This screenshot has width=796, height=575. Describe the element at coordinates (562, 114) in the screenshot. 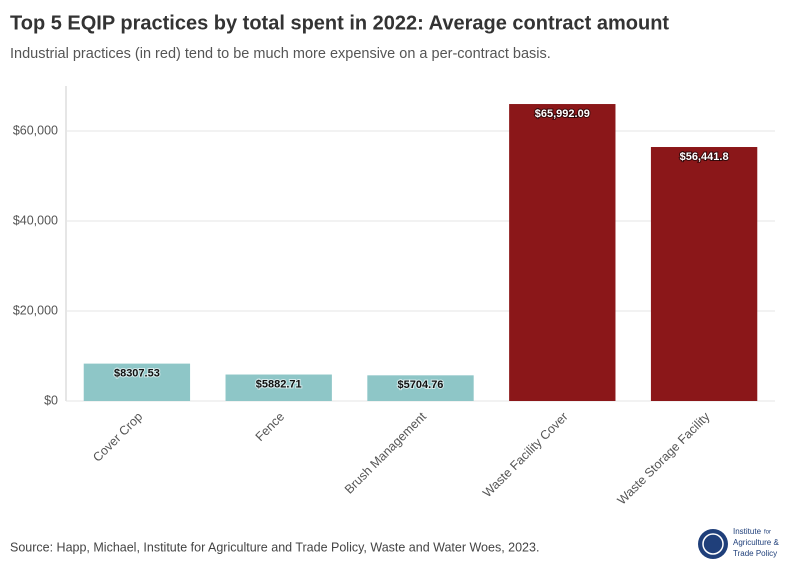

I see `value-label: $65,992.09` at that location.